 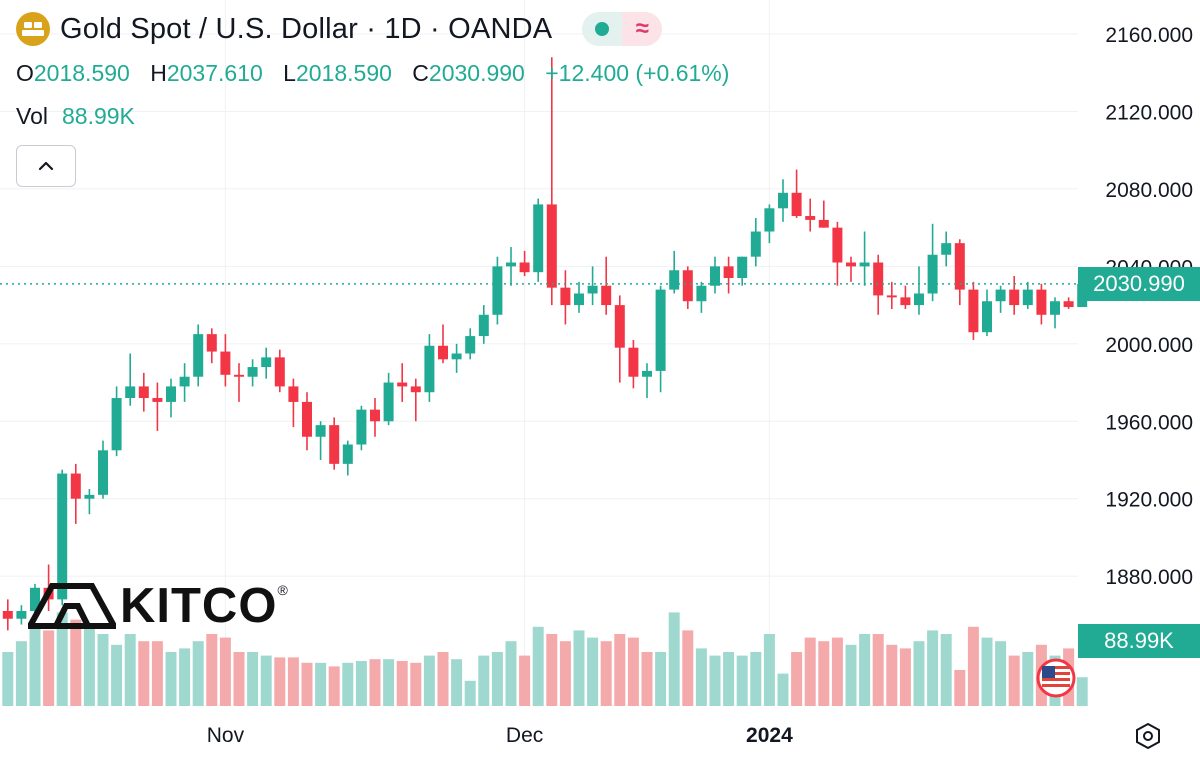 What do you see at coordinates (420, 73) in the screenshot?
I see `close-label: C` at bounding box center [420, 73].